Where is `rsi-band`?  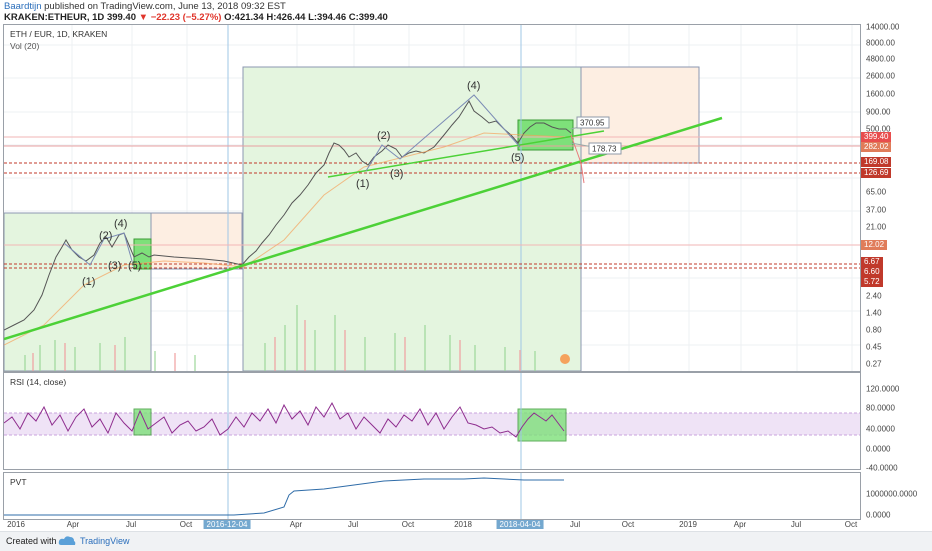
rsi-band is located at coordinates (432, 424).